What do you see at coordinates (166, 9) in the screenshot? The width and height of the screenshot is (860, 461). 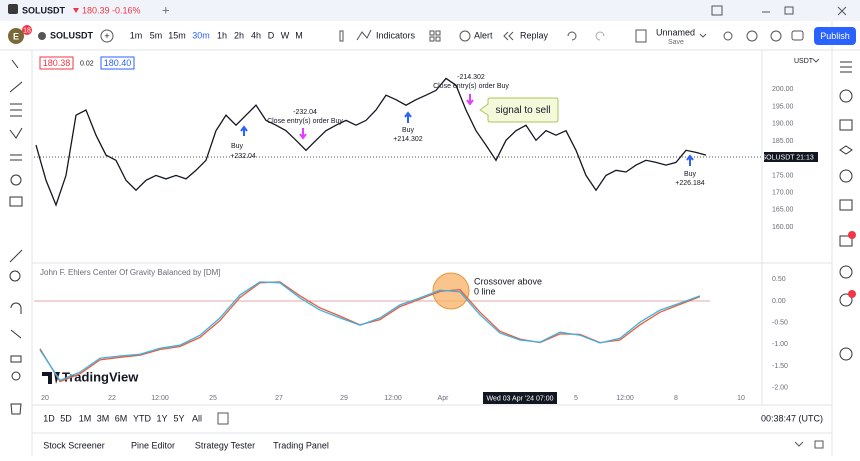 I see `new-tab: +` at bounding box center [166, 9].